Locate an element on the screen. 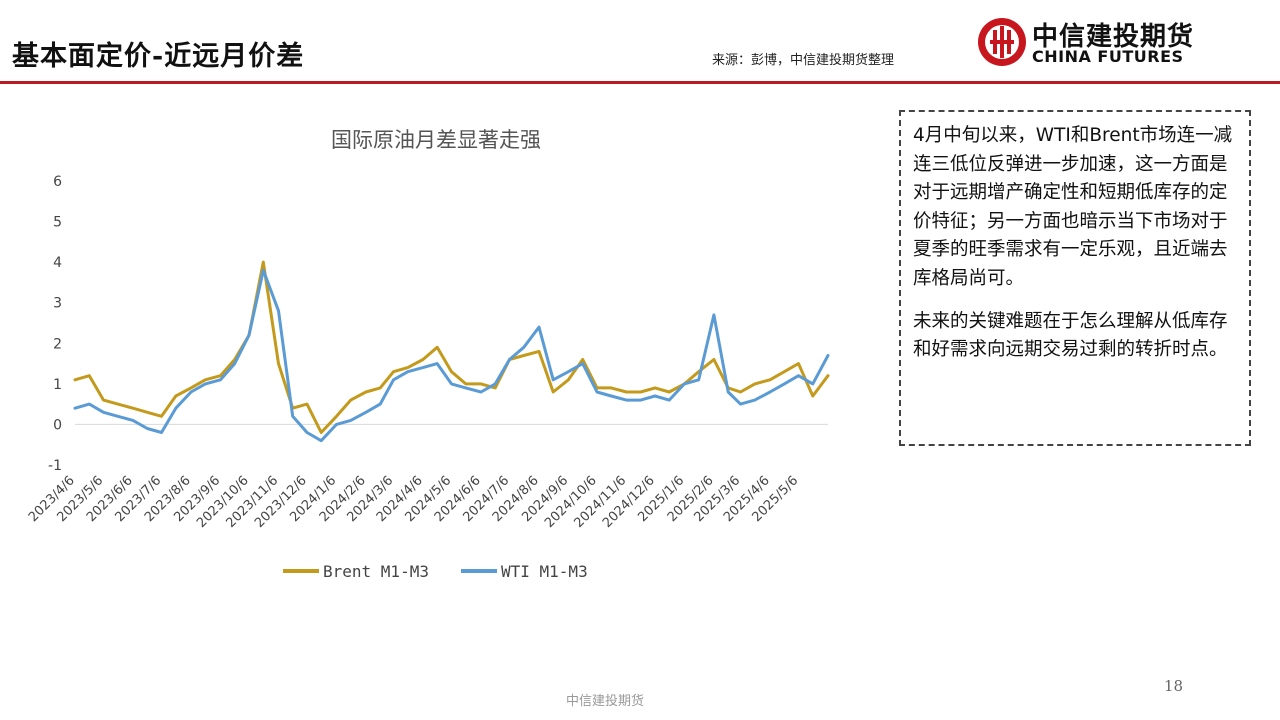  y-tick-label: 0 is located at coordinates (57, 425).